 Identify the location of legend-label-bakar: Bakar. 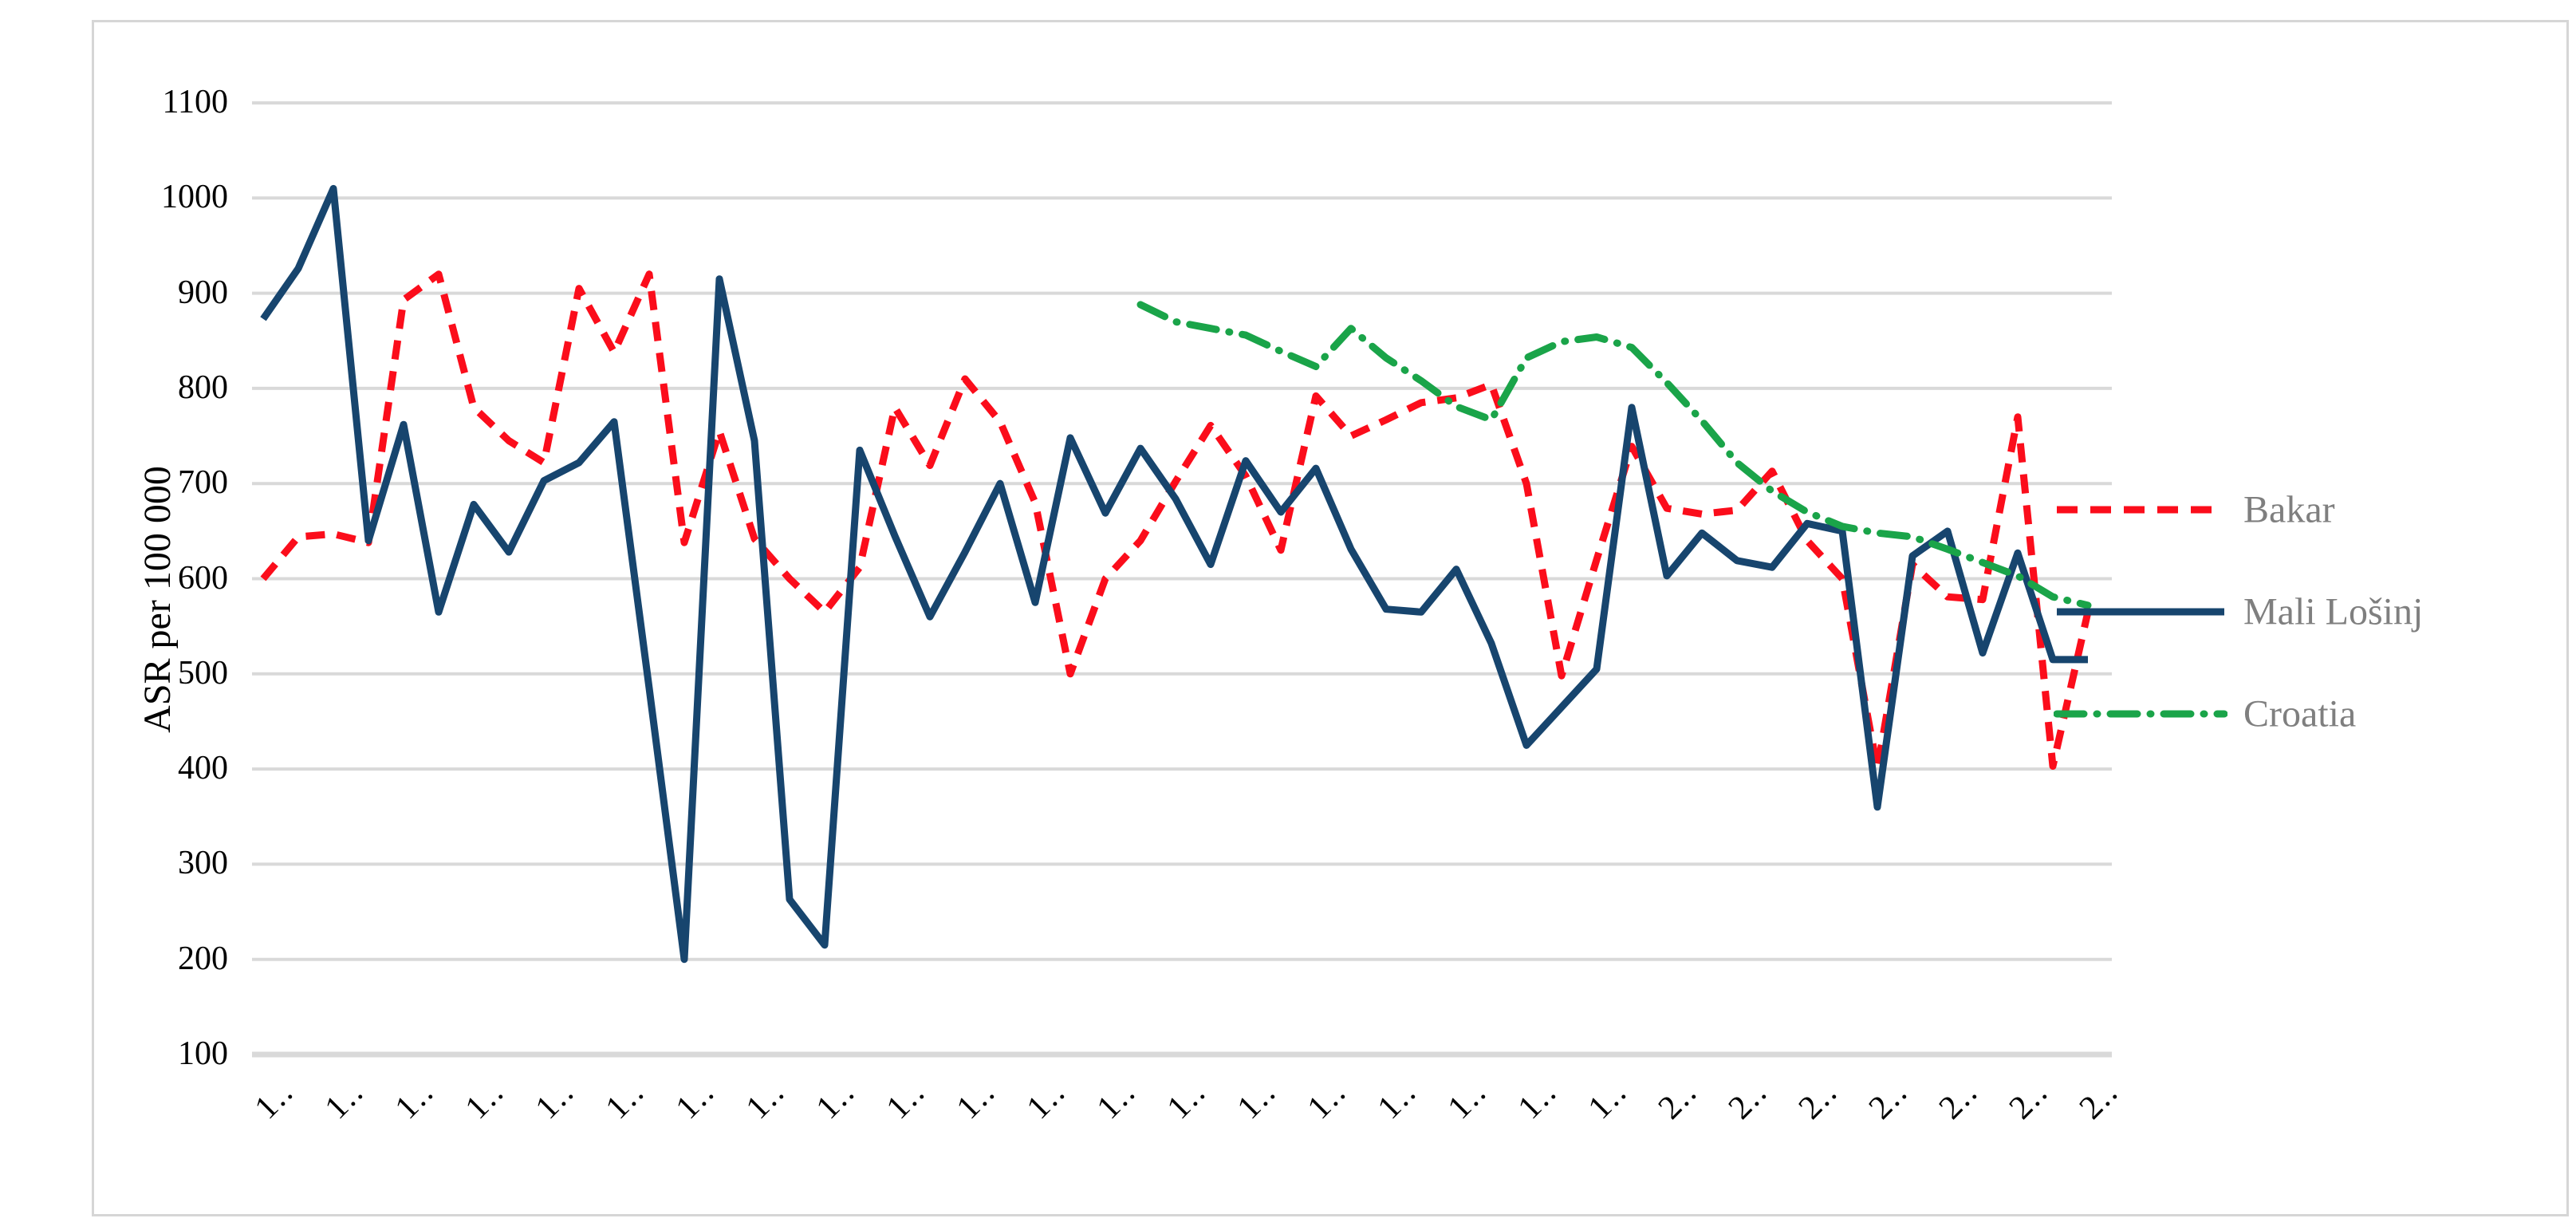
(2289, 510).